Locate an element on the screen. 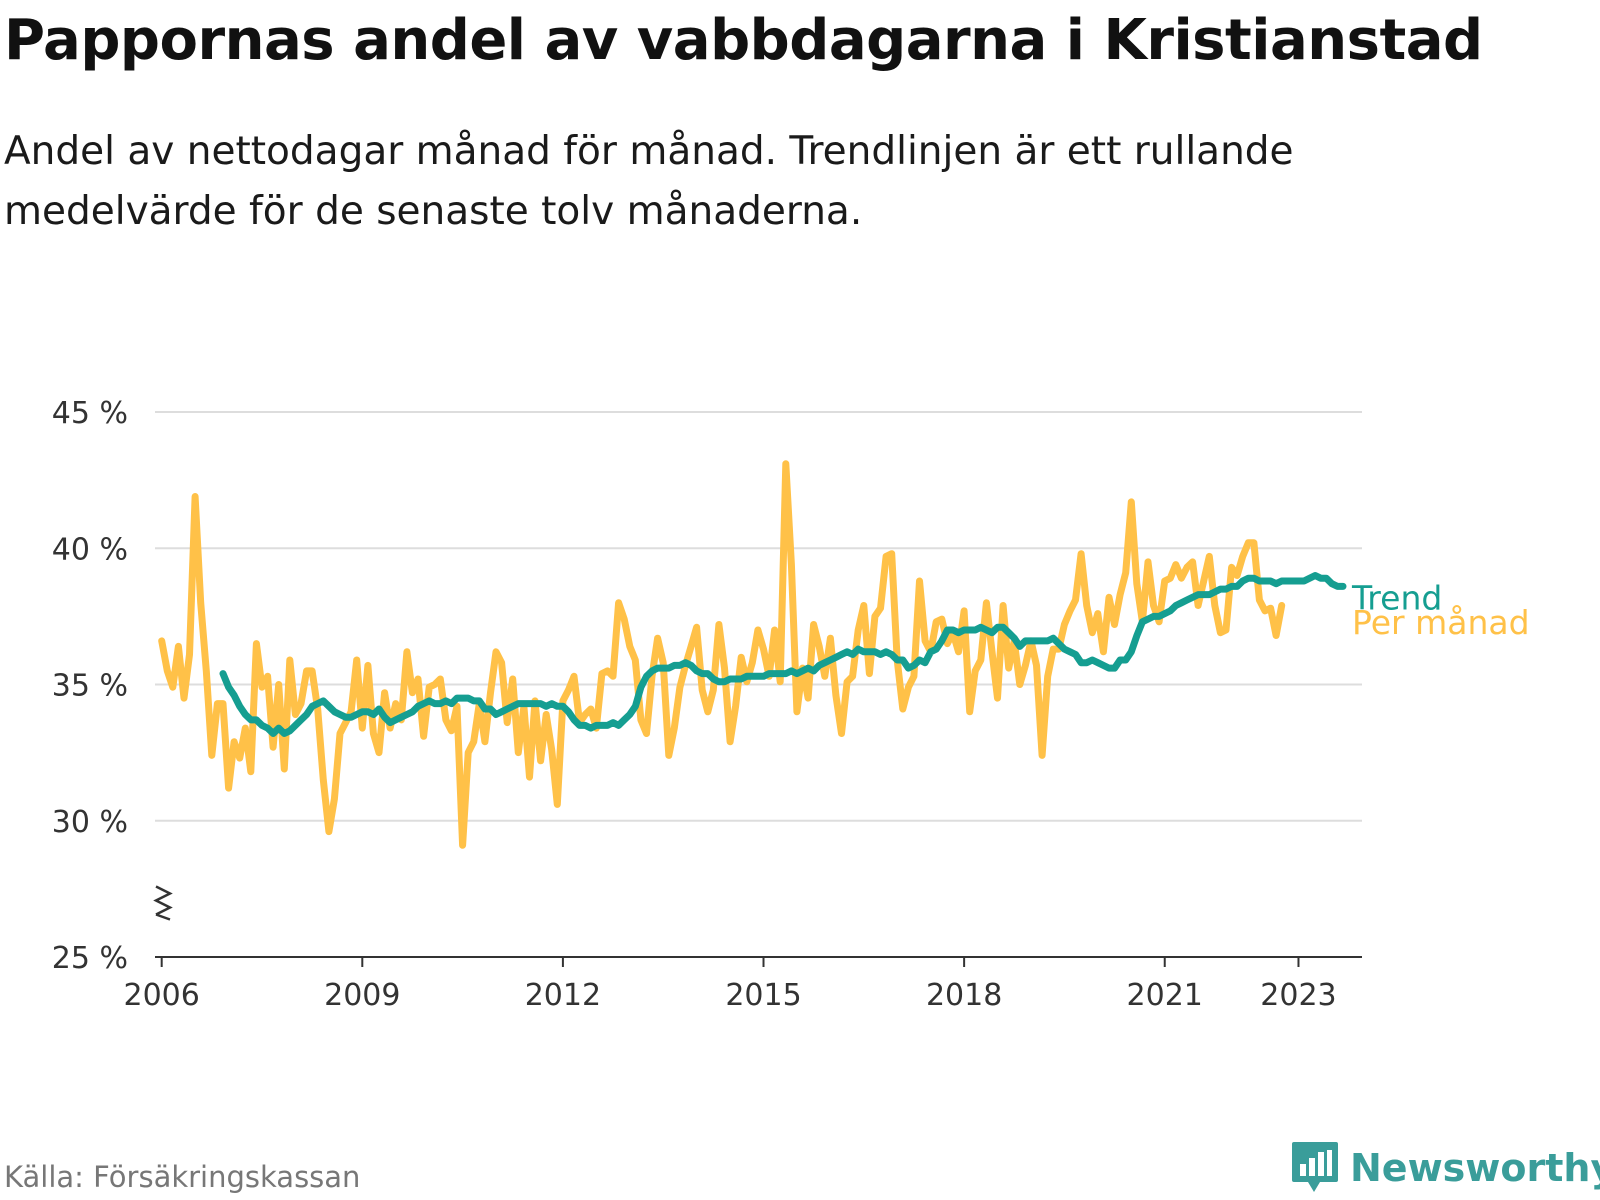 This screenshot has height=1200, width=1600. y-tick-label: 30 % is located at coordinates (90, 822).